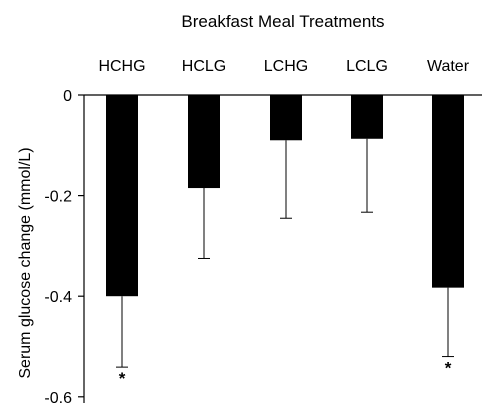 The image size is (482, 403). I want to click on category-label-water: Water, so click(448, 66).